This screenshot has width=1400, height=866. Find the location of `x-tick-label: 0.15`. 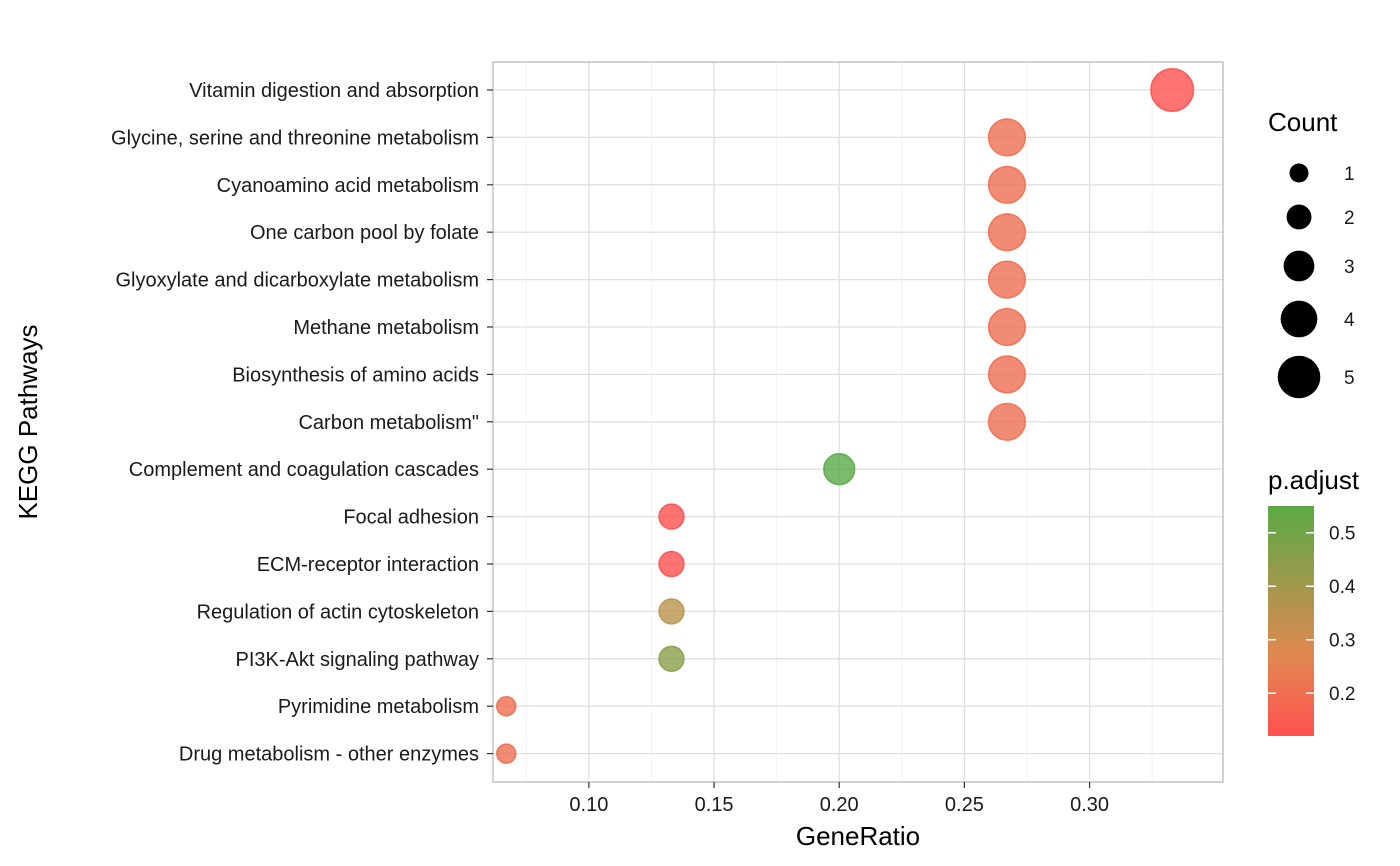

x-tick-label: 0.15 is located at coordinates (714, 805).